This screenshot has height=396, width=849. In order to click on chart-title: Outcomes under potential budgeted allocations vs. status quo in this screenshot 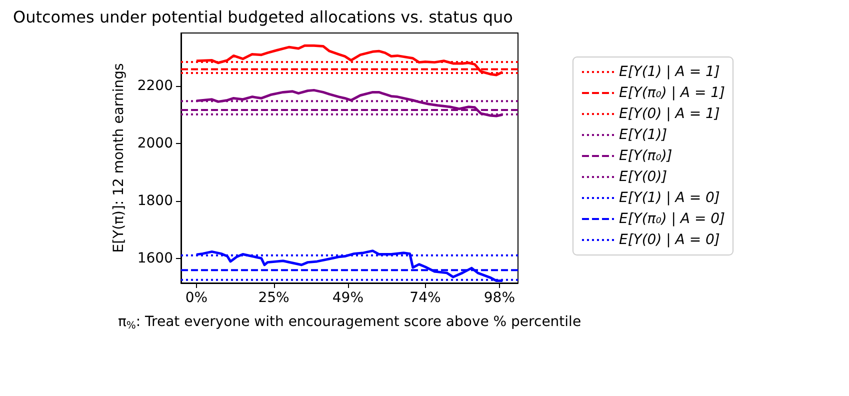, I will do `click(263, 17)`.